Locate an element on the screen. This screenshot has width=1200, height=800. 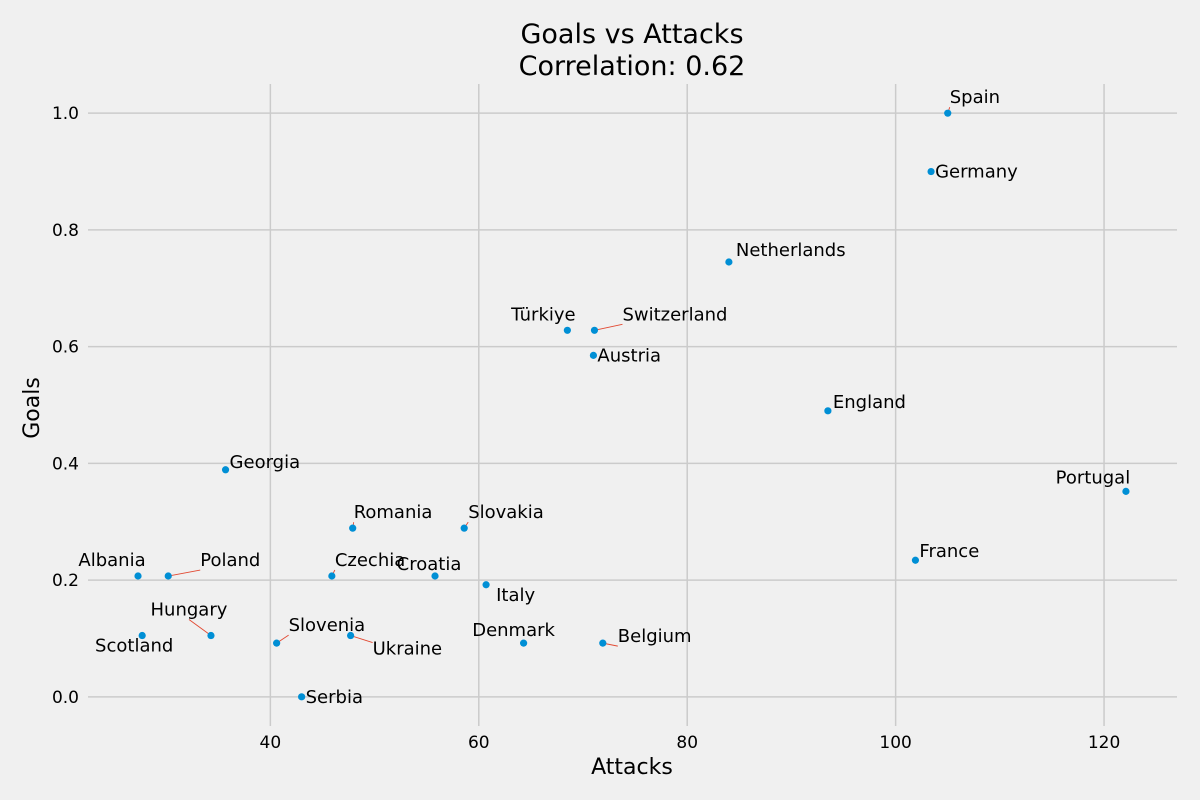
point-label-portugal: Portugal is located at coordinates (1093, 477).